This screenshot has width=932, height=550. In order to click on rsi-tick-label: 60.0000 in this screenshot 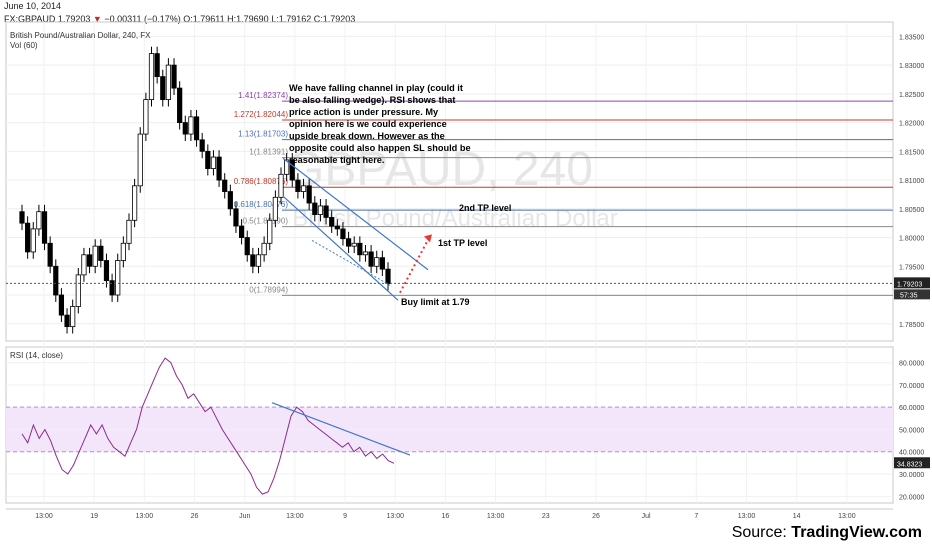, I will do `click(911, 408)`.